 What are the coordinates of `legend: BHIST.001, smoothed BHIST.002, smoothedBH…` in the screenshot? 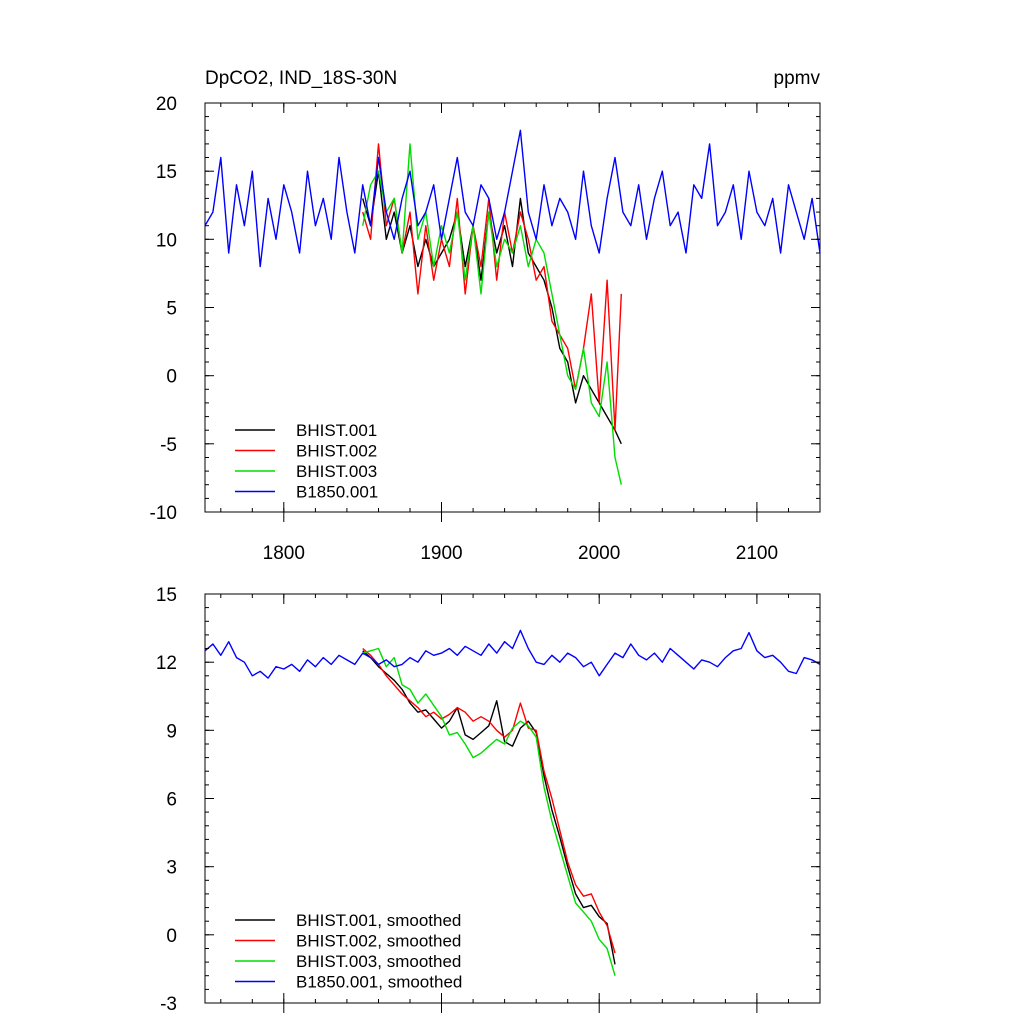 It's located at (348, 951).